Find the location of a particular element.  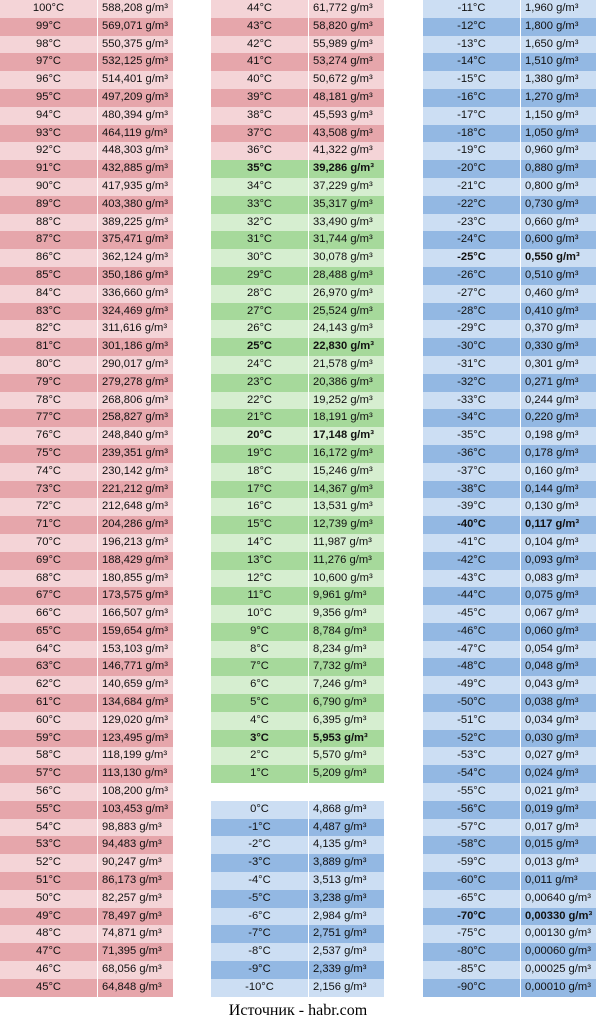

table-row: 2°C 5,570 g/m³ is located at coordinates (297, 756).